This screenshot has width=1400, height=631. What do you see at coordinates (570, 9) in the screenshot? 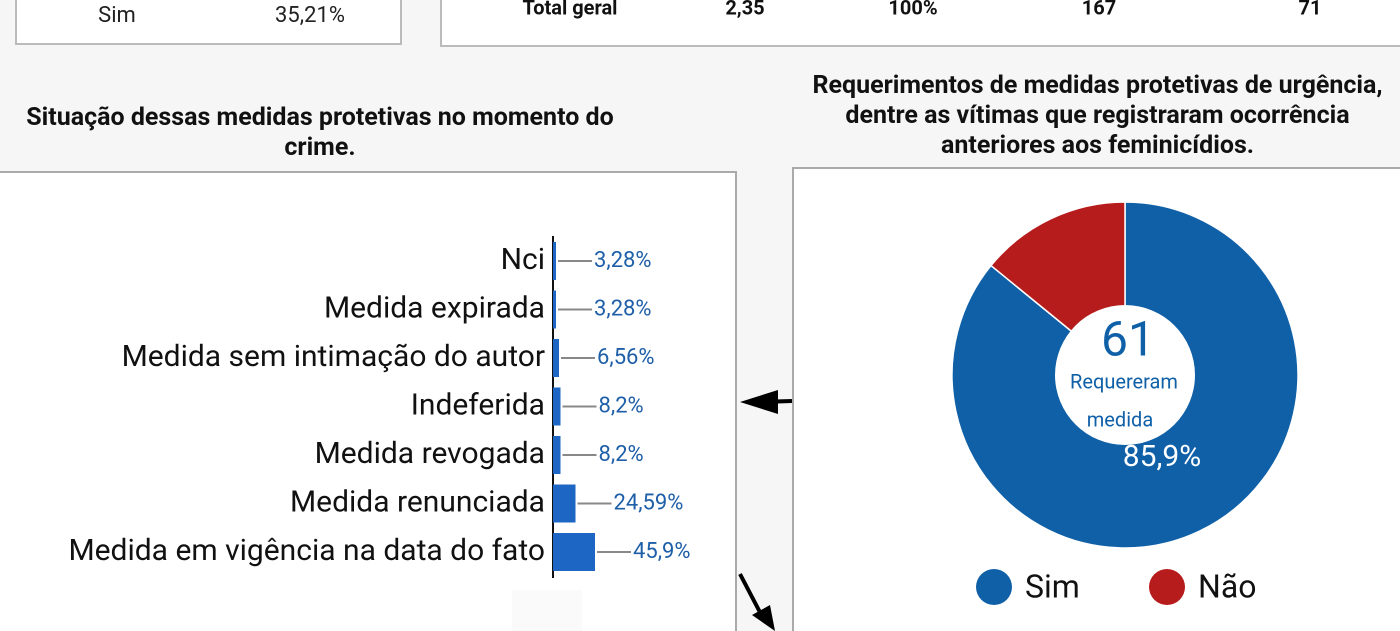
I see `table-cell: Total geral` at bounding box center [570, 9].